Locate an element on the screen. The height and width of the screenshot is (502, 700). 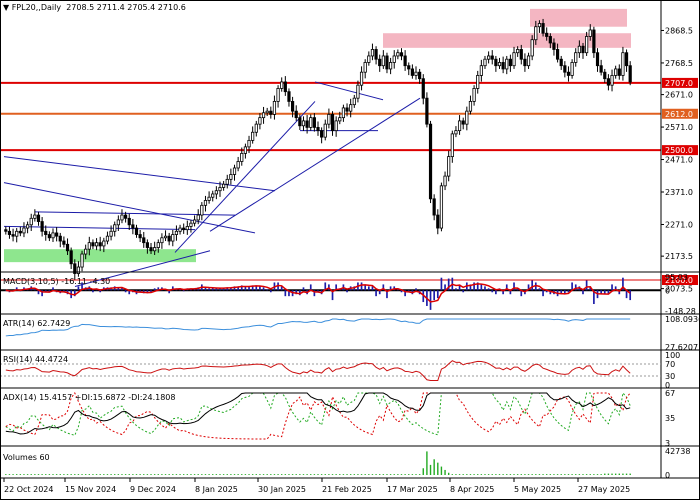
price-level-tag-text: 2500.0 is located at coordinates (679, 150).